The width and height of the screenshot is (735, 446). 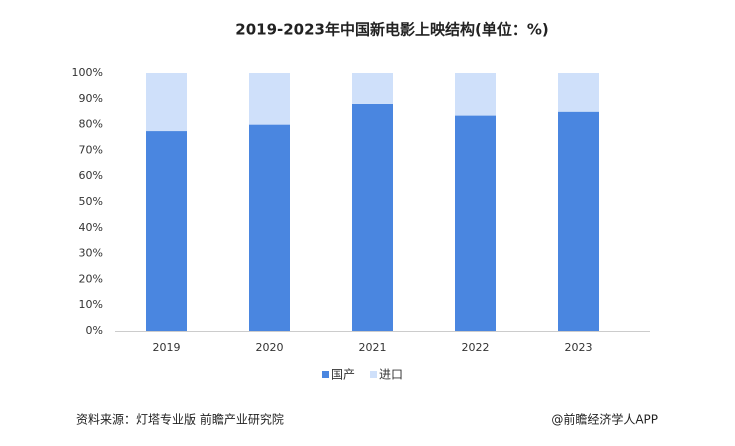 What do you see at coordinates (391, 375) in the screenshot?
I see `legend-label: 进口` at bounding box center [391, 375].